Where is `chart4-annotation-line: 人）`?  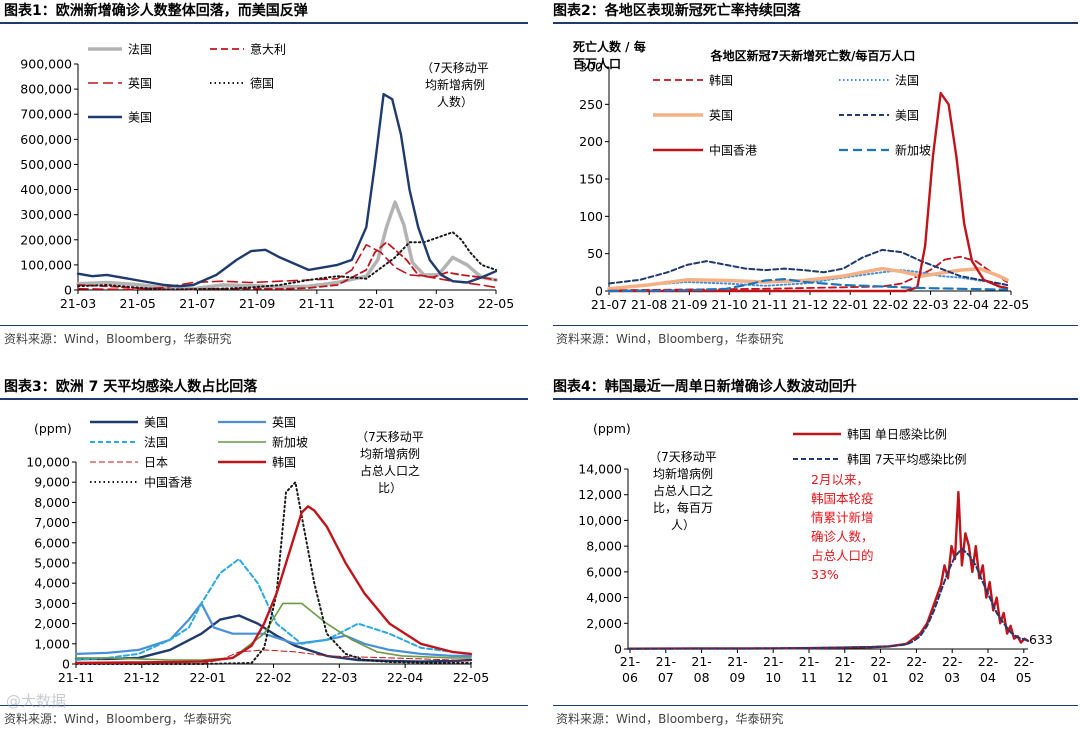 chart4-annotation-line: 人） is located at coordinates (683, 525).